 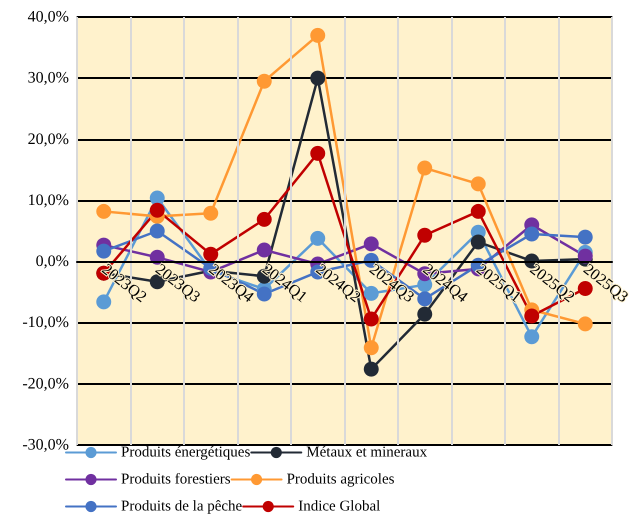 I want to click on y-tick-label: -30,0%, so click(x=45, y=445).